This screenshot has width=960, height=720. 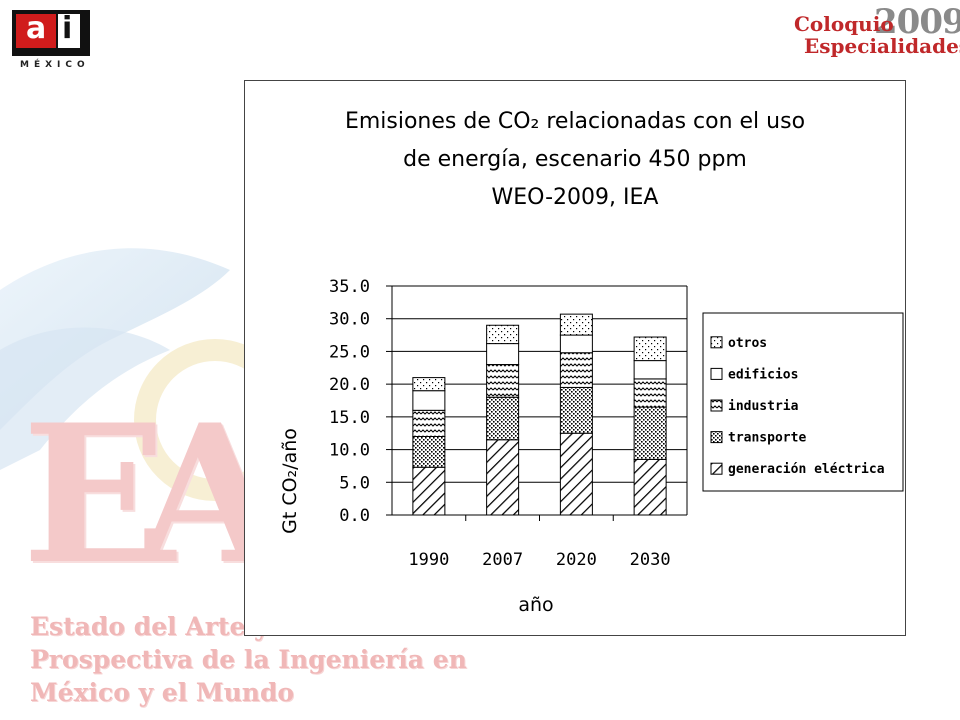 I want to click on caption-line: Prospectiva de la Ingeniería en, so click(x=248, y=659).